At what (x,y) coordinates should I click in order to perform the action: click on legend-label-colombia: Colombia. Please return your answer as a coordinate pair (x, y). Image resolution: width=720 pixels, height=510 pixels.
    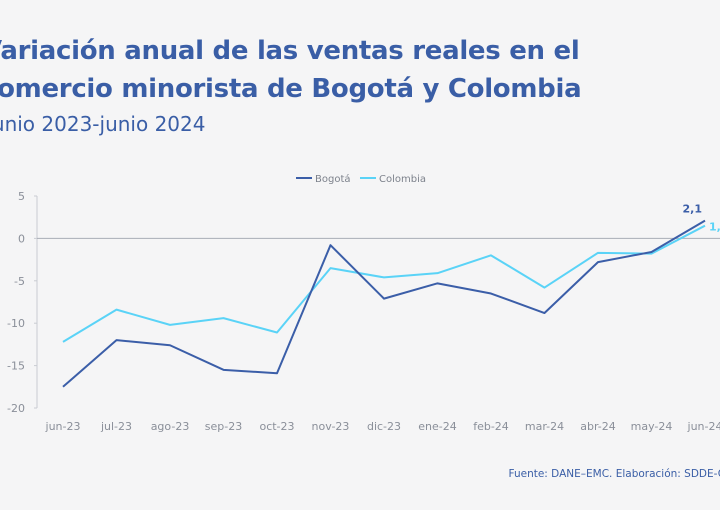
    Looking at the image, I should click on (402, 179).